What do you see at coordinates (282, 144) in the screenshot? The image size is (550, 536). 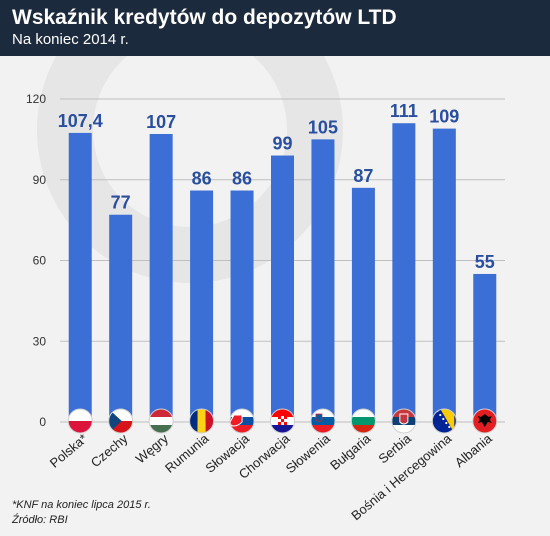 I see `data-label: 99` at bounding box center [282, 144].